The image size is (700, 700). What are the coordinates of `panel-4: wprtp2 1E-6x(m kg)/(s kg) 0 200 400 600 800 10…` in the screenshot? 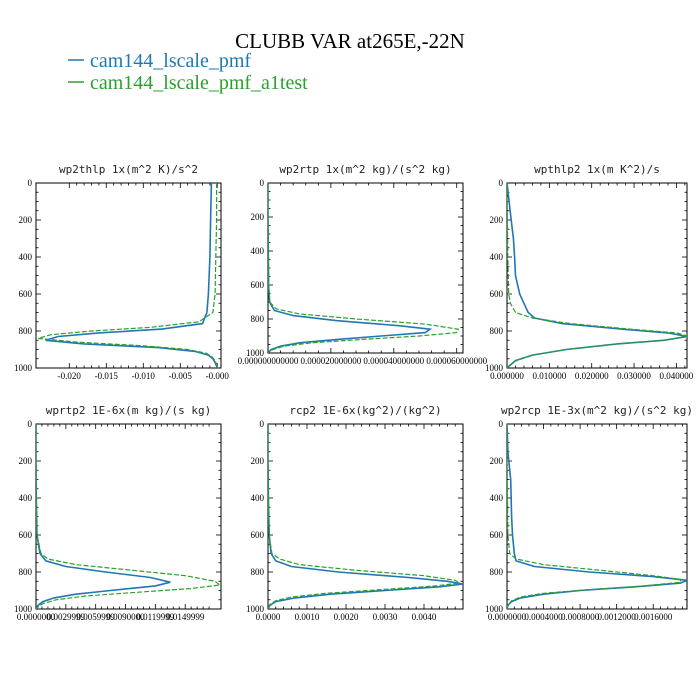 It's located at (118, 513).